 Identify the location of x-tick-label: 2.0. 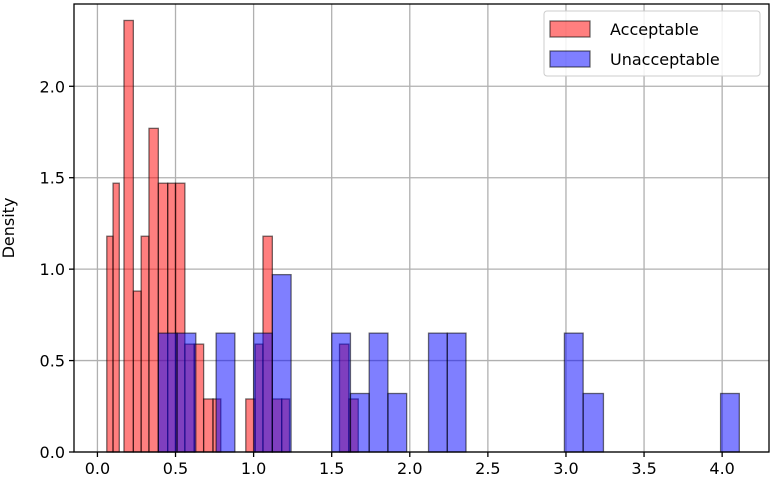
(409, 468).